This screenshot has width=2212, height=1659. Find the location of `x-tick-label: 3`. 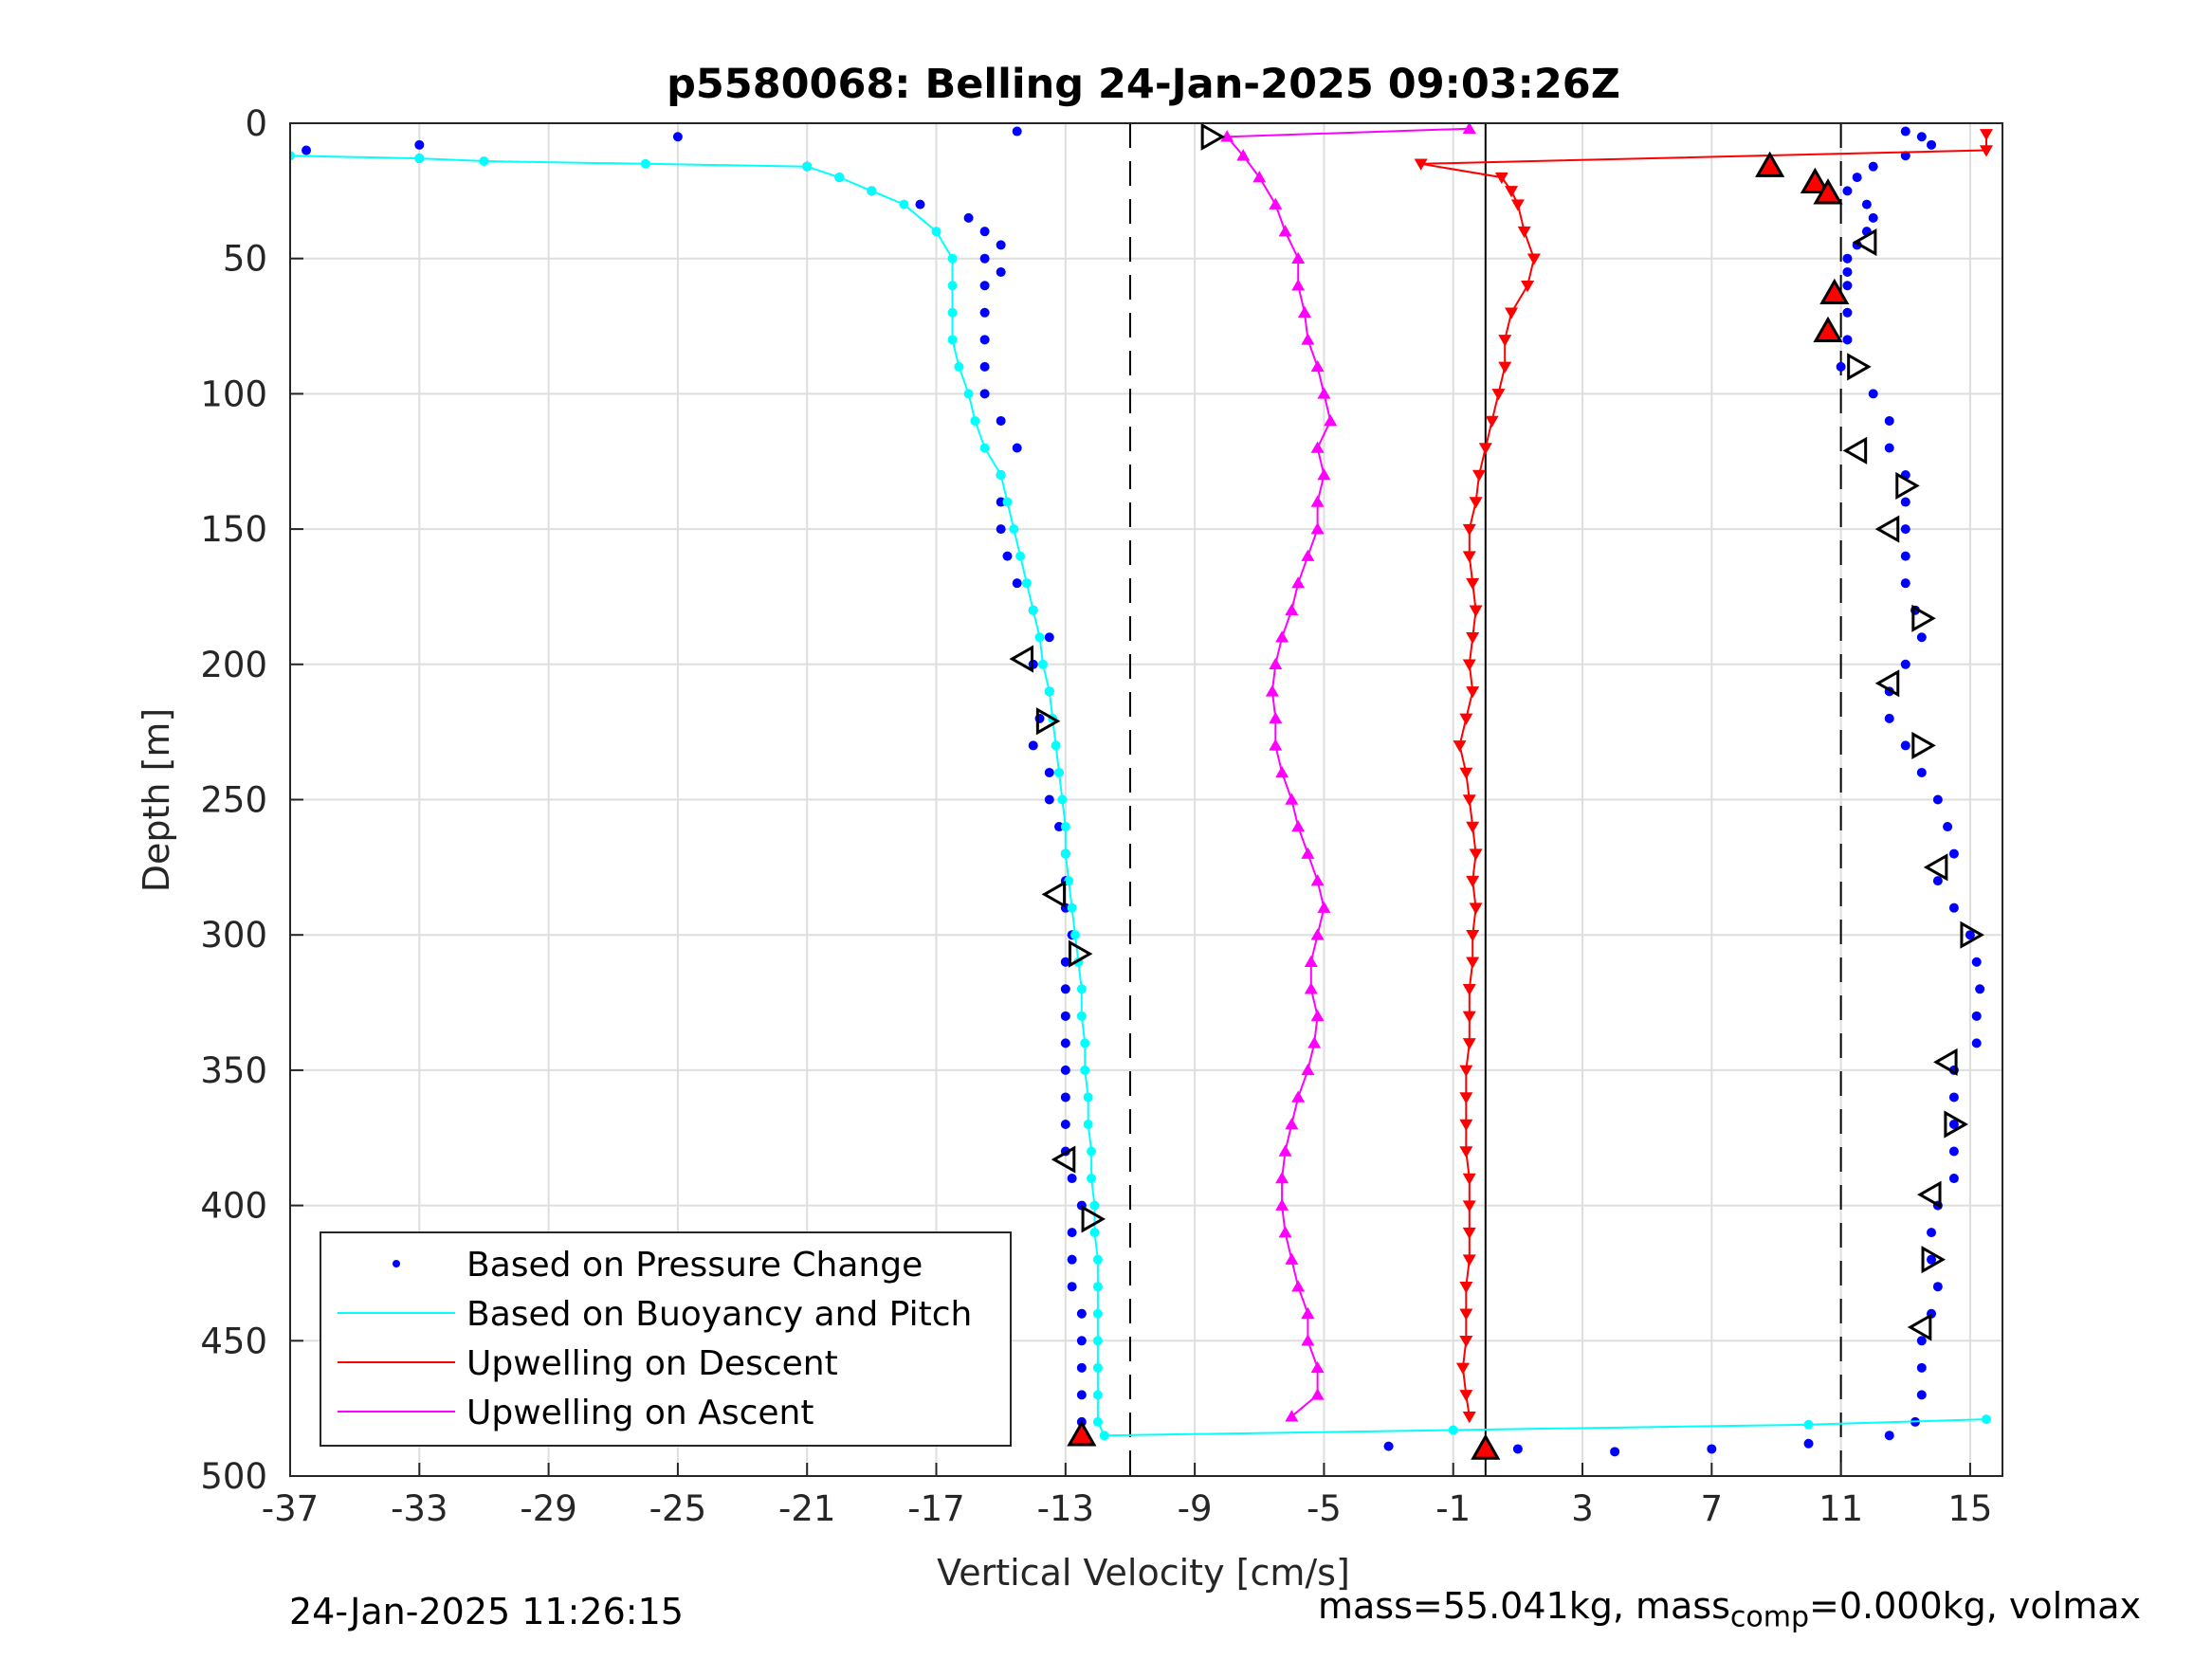

x-tick-label: 3 is located at coordinates (1582, 1508).